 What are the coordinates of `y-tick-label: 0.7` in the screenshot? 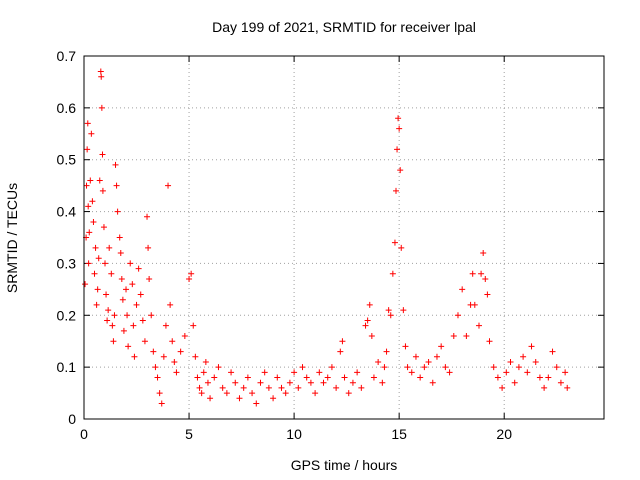 It's located at (67, 56).